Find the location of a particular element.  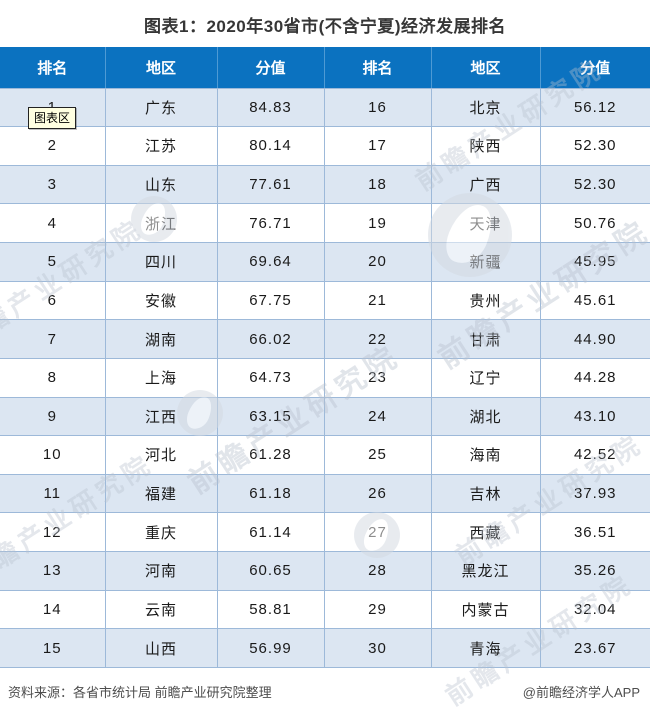

score-cell: 61.18 is located at coordinates (270, 493).